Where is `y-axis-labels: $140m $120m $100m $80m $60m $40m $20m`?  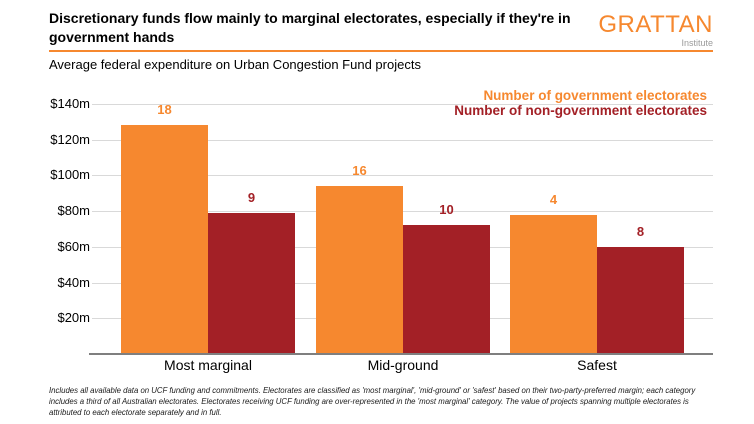
y-axis-labels: $140m $120m $100m $80m $60m $40m $20m is located at coordinates (59, 225).